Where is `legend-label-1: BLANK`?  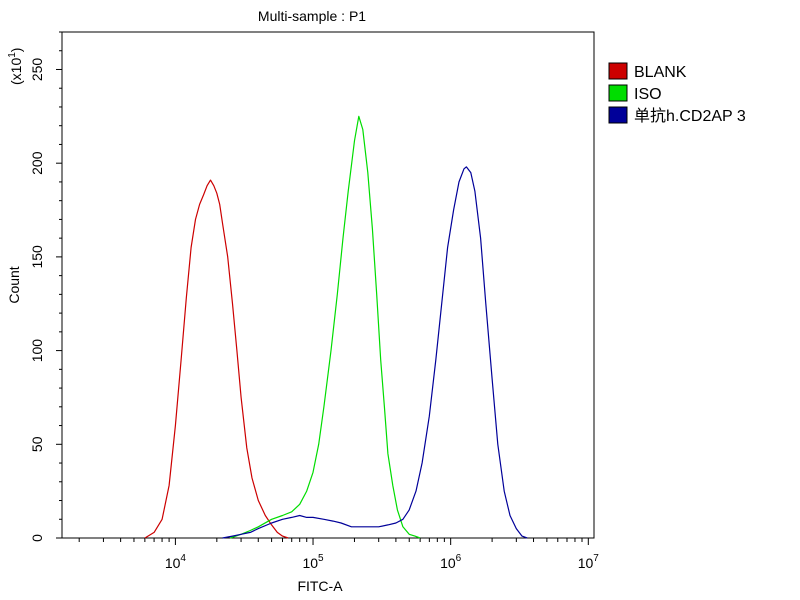
legend-label-1: BLANK is located at coordinates (660, 72).